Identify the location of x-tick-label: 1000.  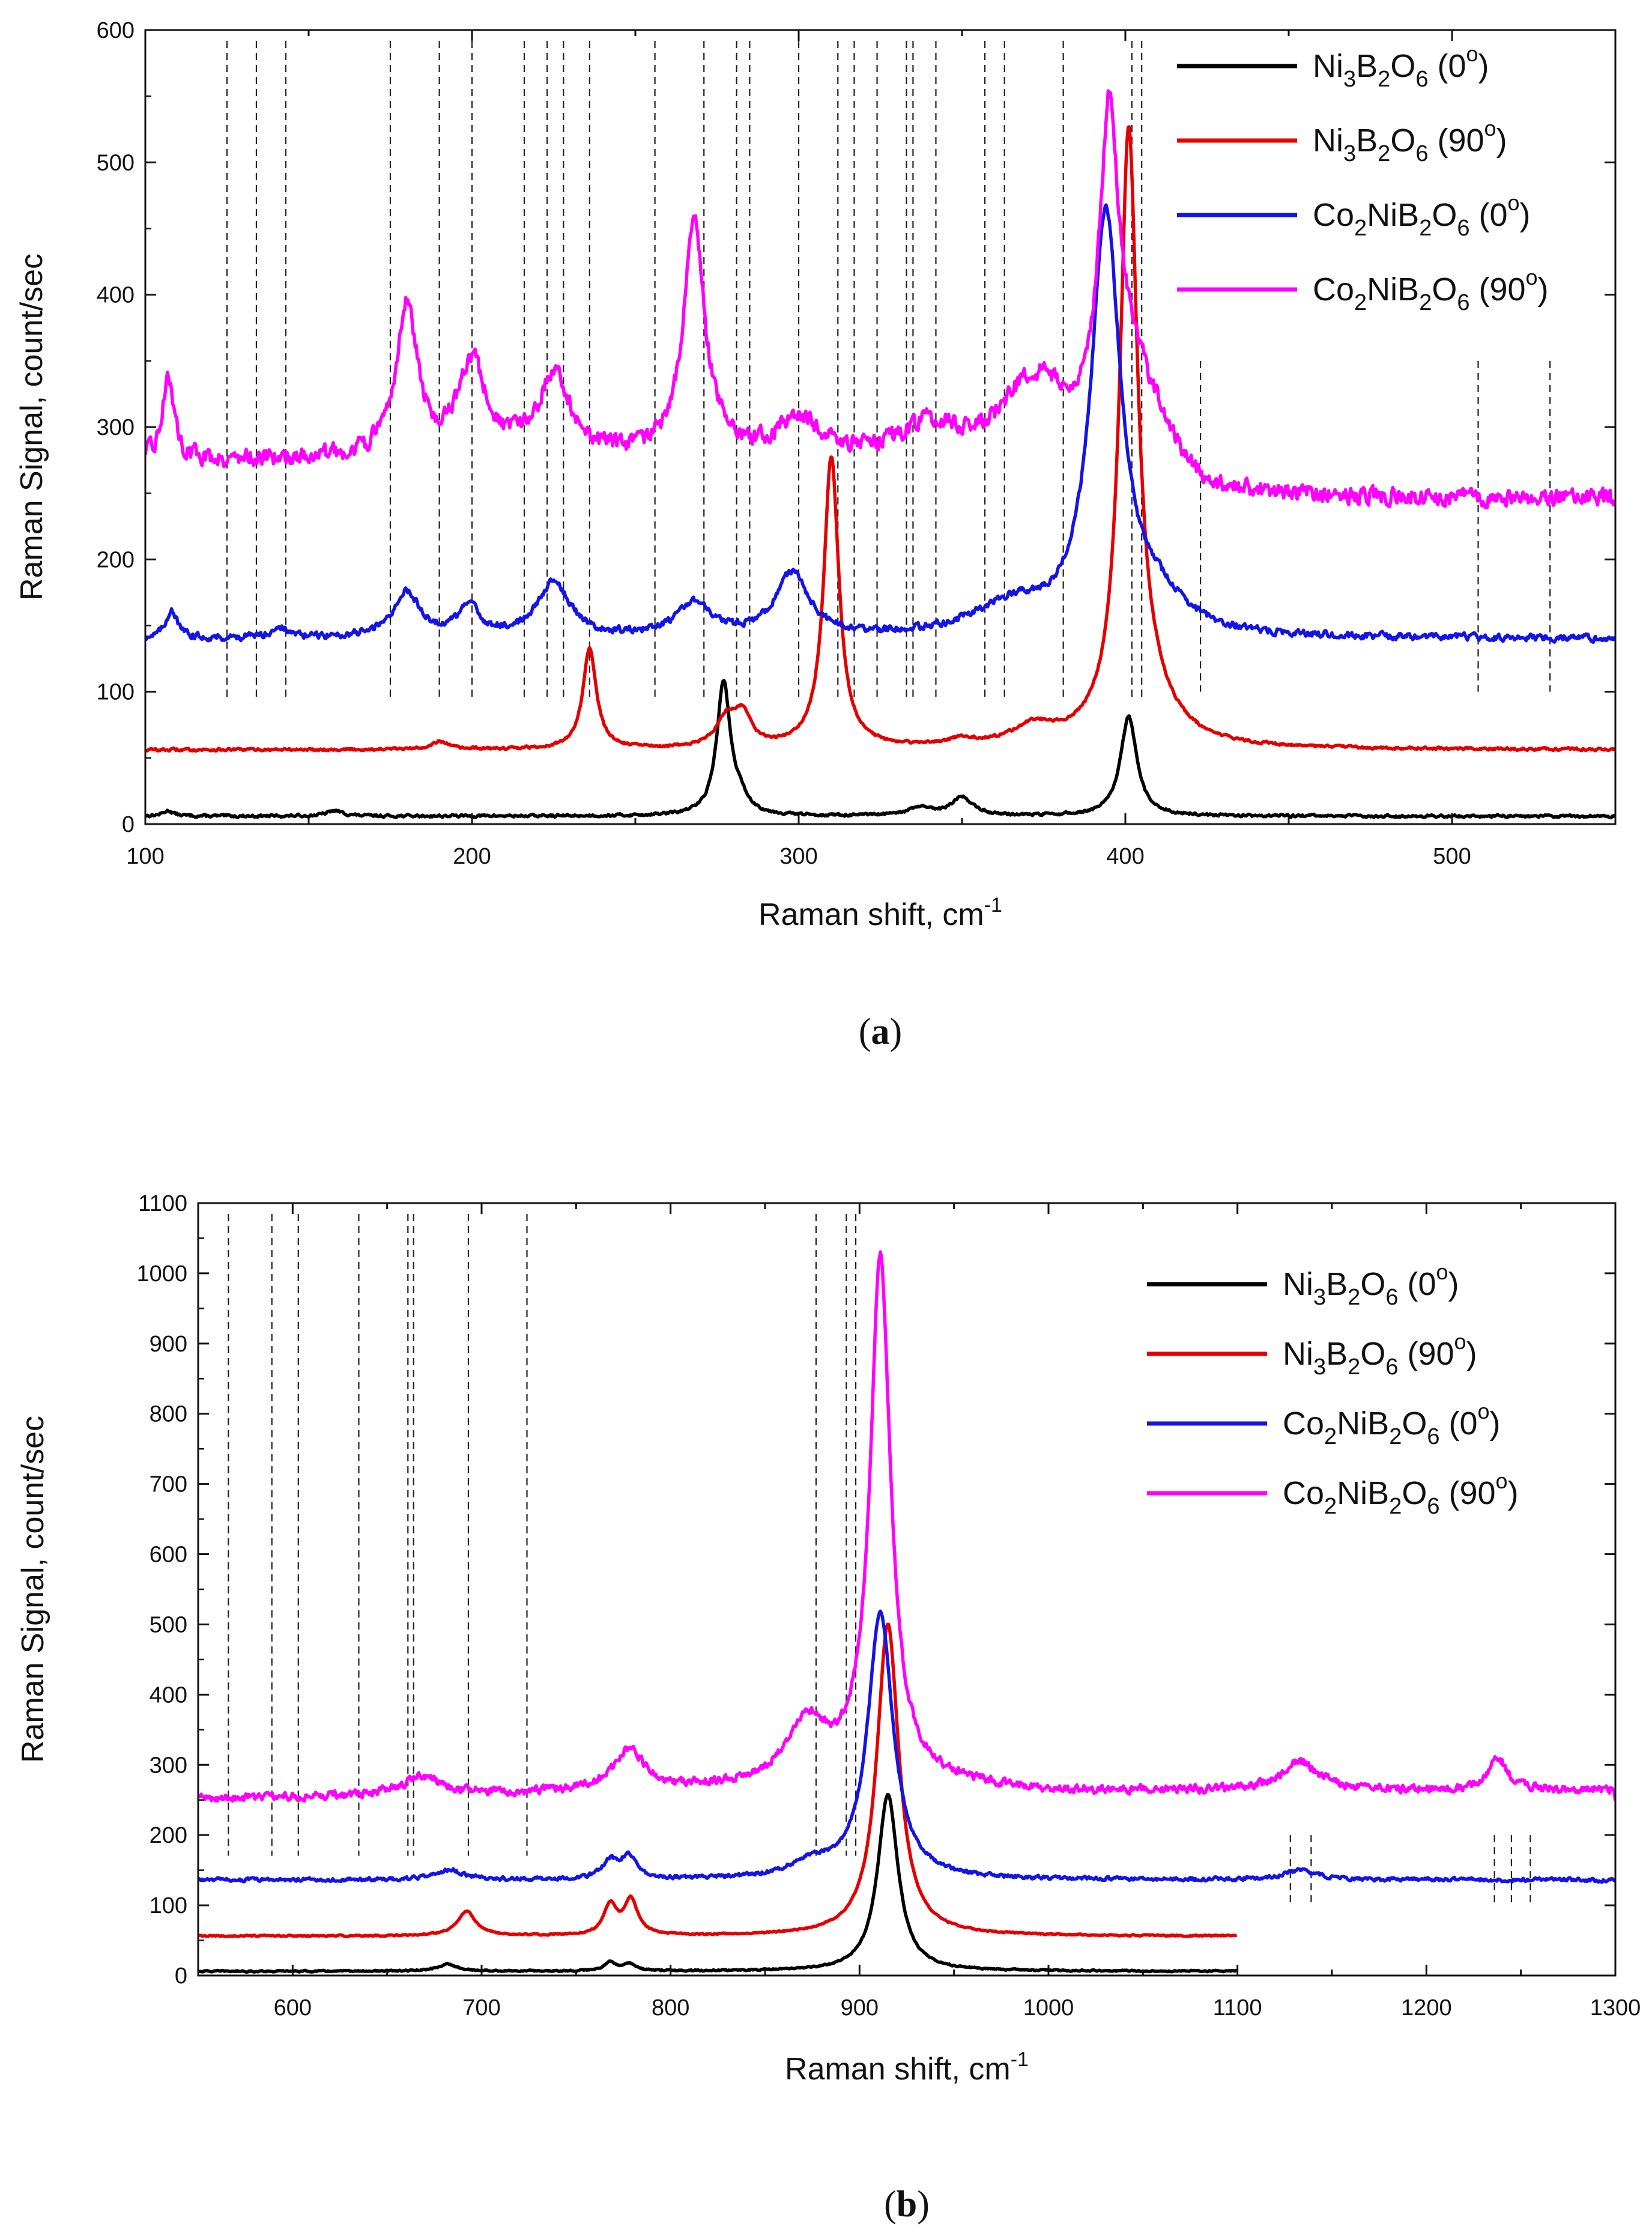
(1048, 2008).